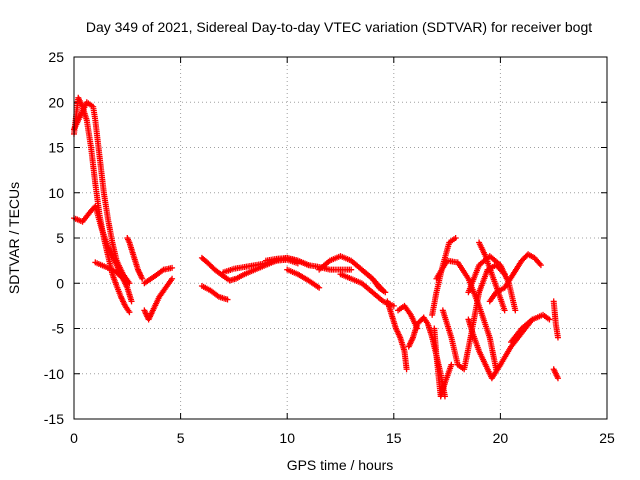 The image size is (640, 480). What do you see at coordinates (54, 374) in the screenshot?
I see `y-tick-label: -10` at bounding box center [54, 374].